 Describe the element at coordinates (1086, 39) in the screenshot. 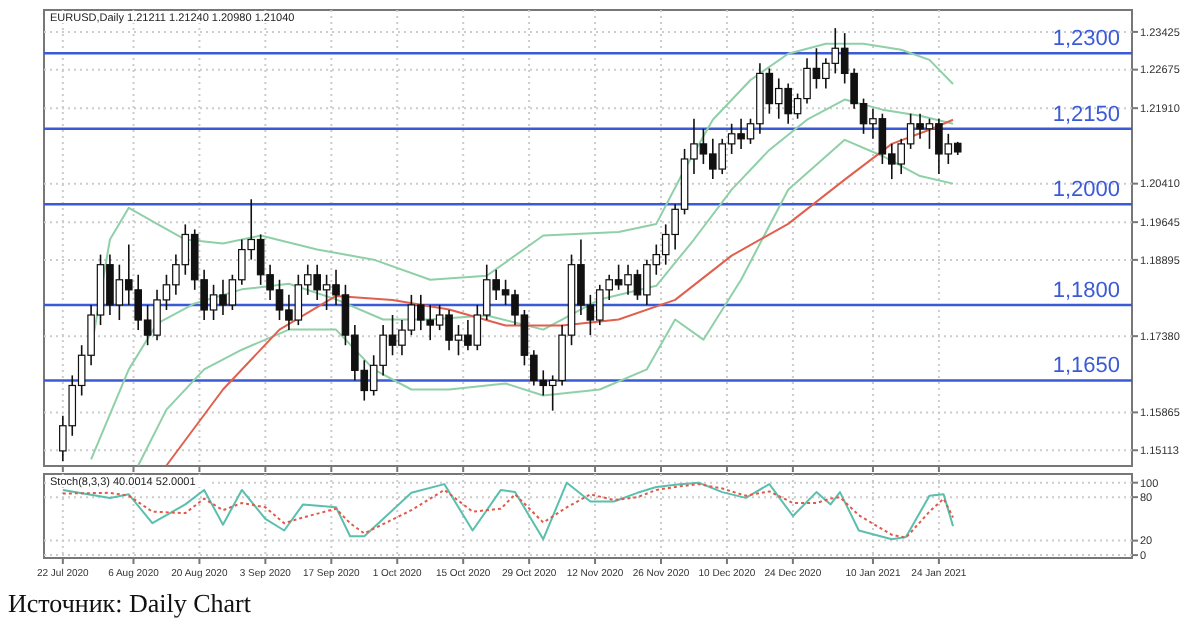

I see `ref-line-label: 1,2300` at that location.